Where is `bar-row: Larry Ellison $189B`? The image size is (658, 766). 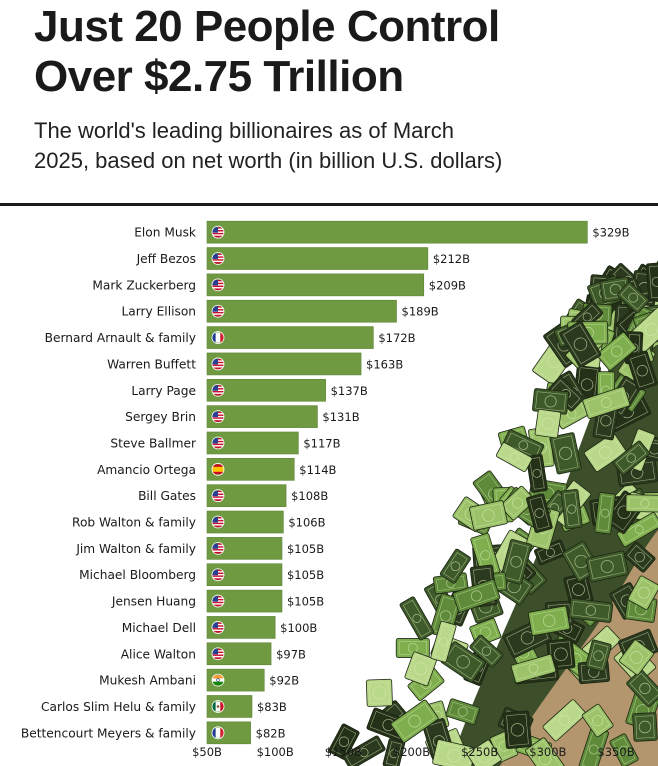
bar-row: Larry Ellison $189B is located at coordinates (280, 311).